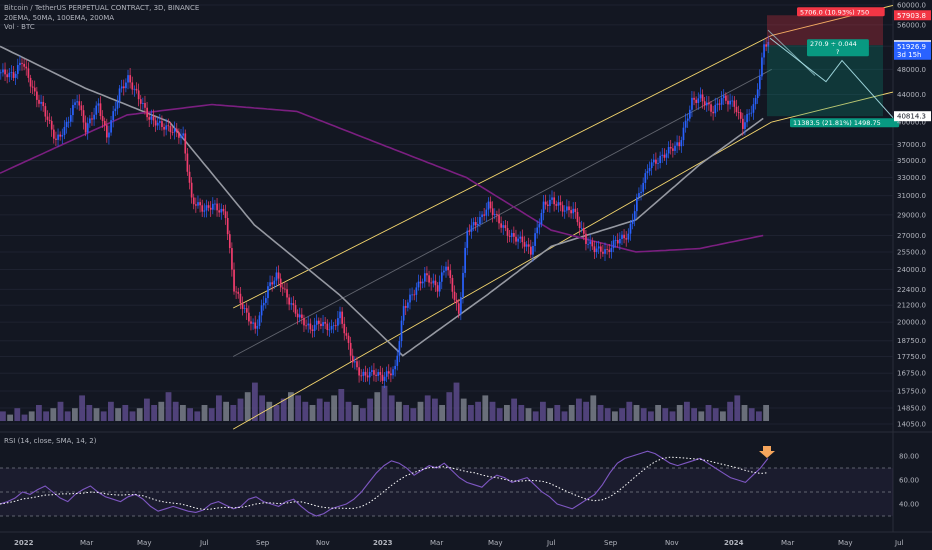 Image resolution: width=932 pixels, height=550 pixels. I want to click on y-tick-label: 37000.0, so click(911, 145).